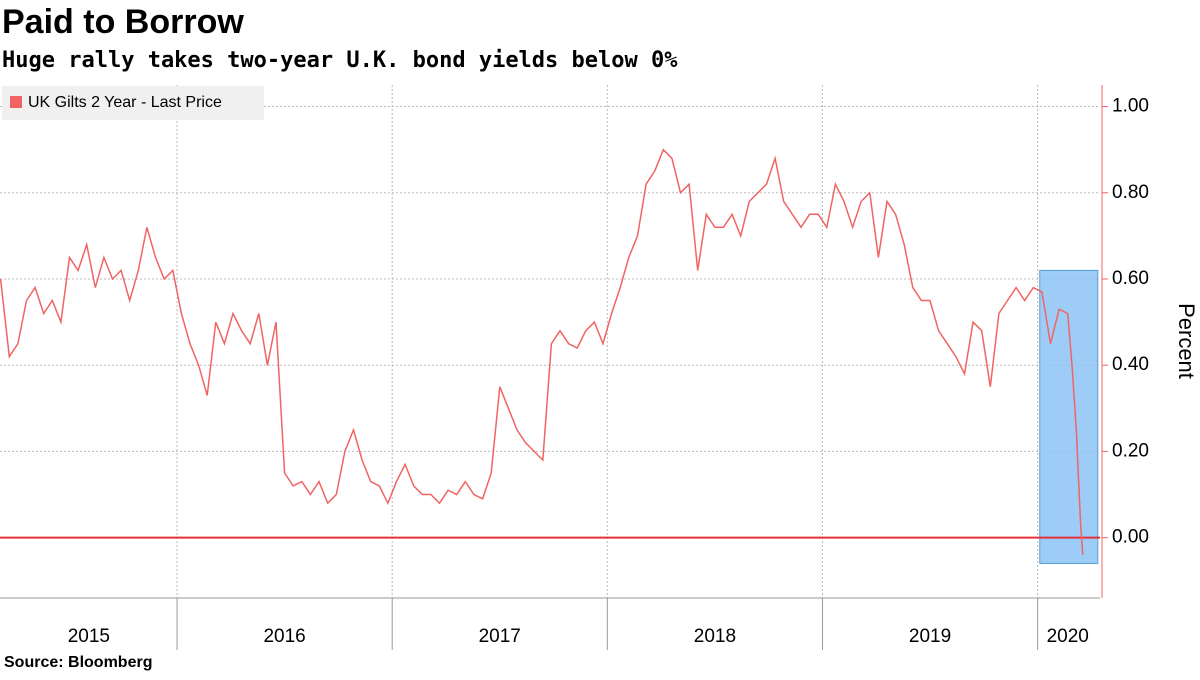  What do you see at coordinates (1130, 192) in the screenshot?
I see `y-tick-label: 0.80` at bounding box center [1130, 192].